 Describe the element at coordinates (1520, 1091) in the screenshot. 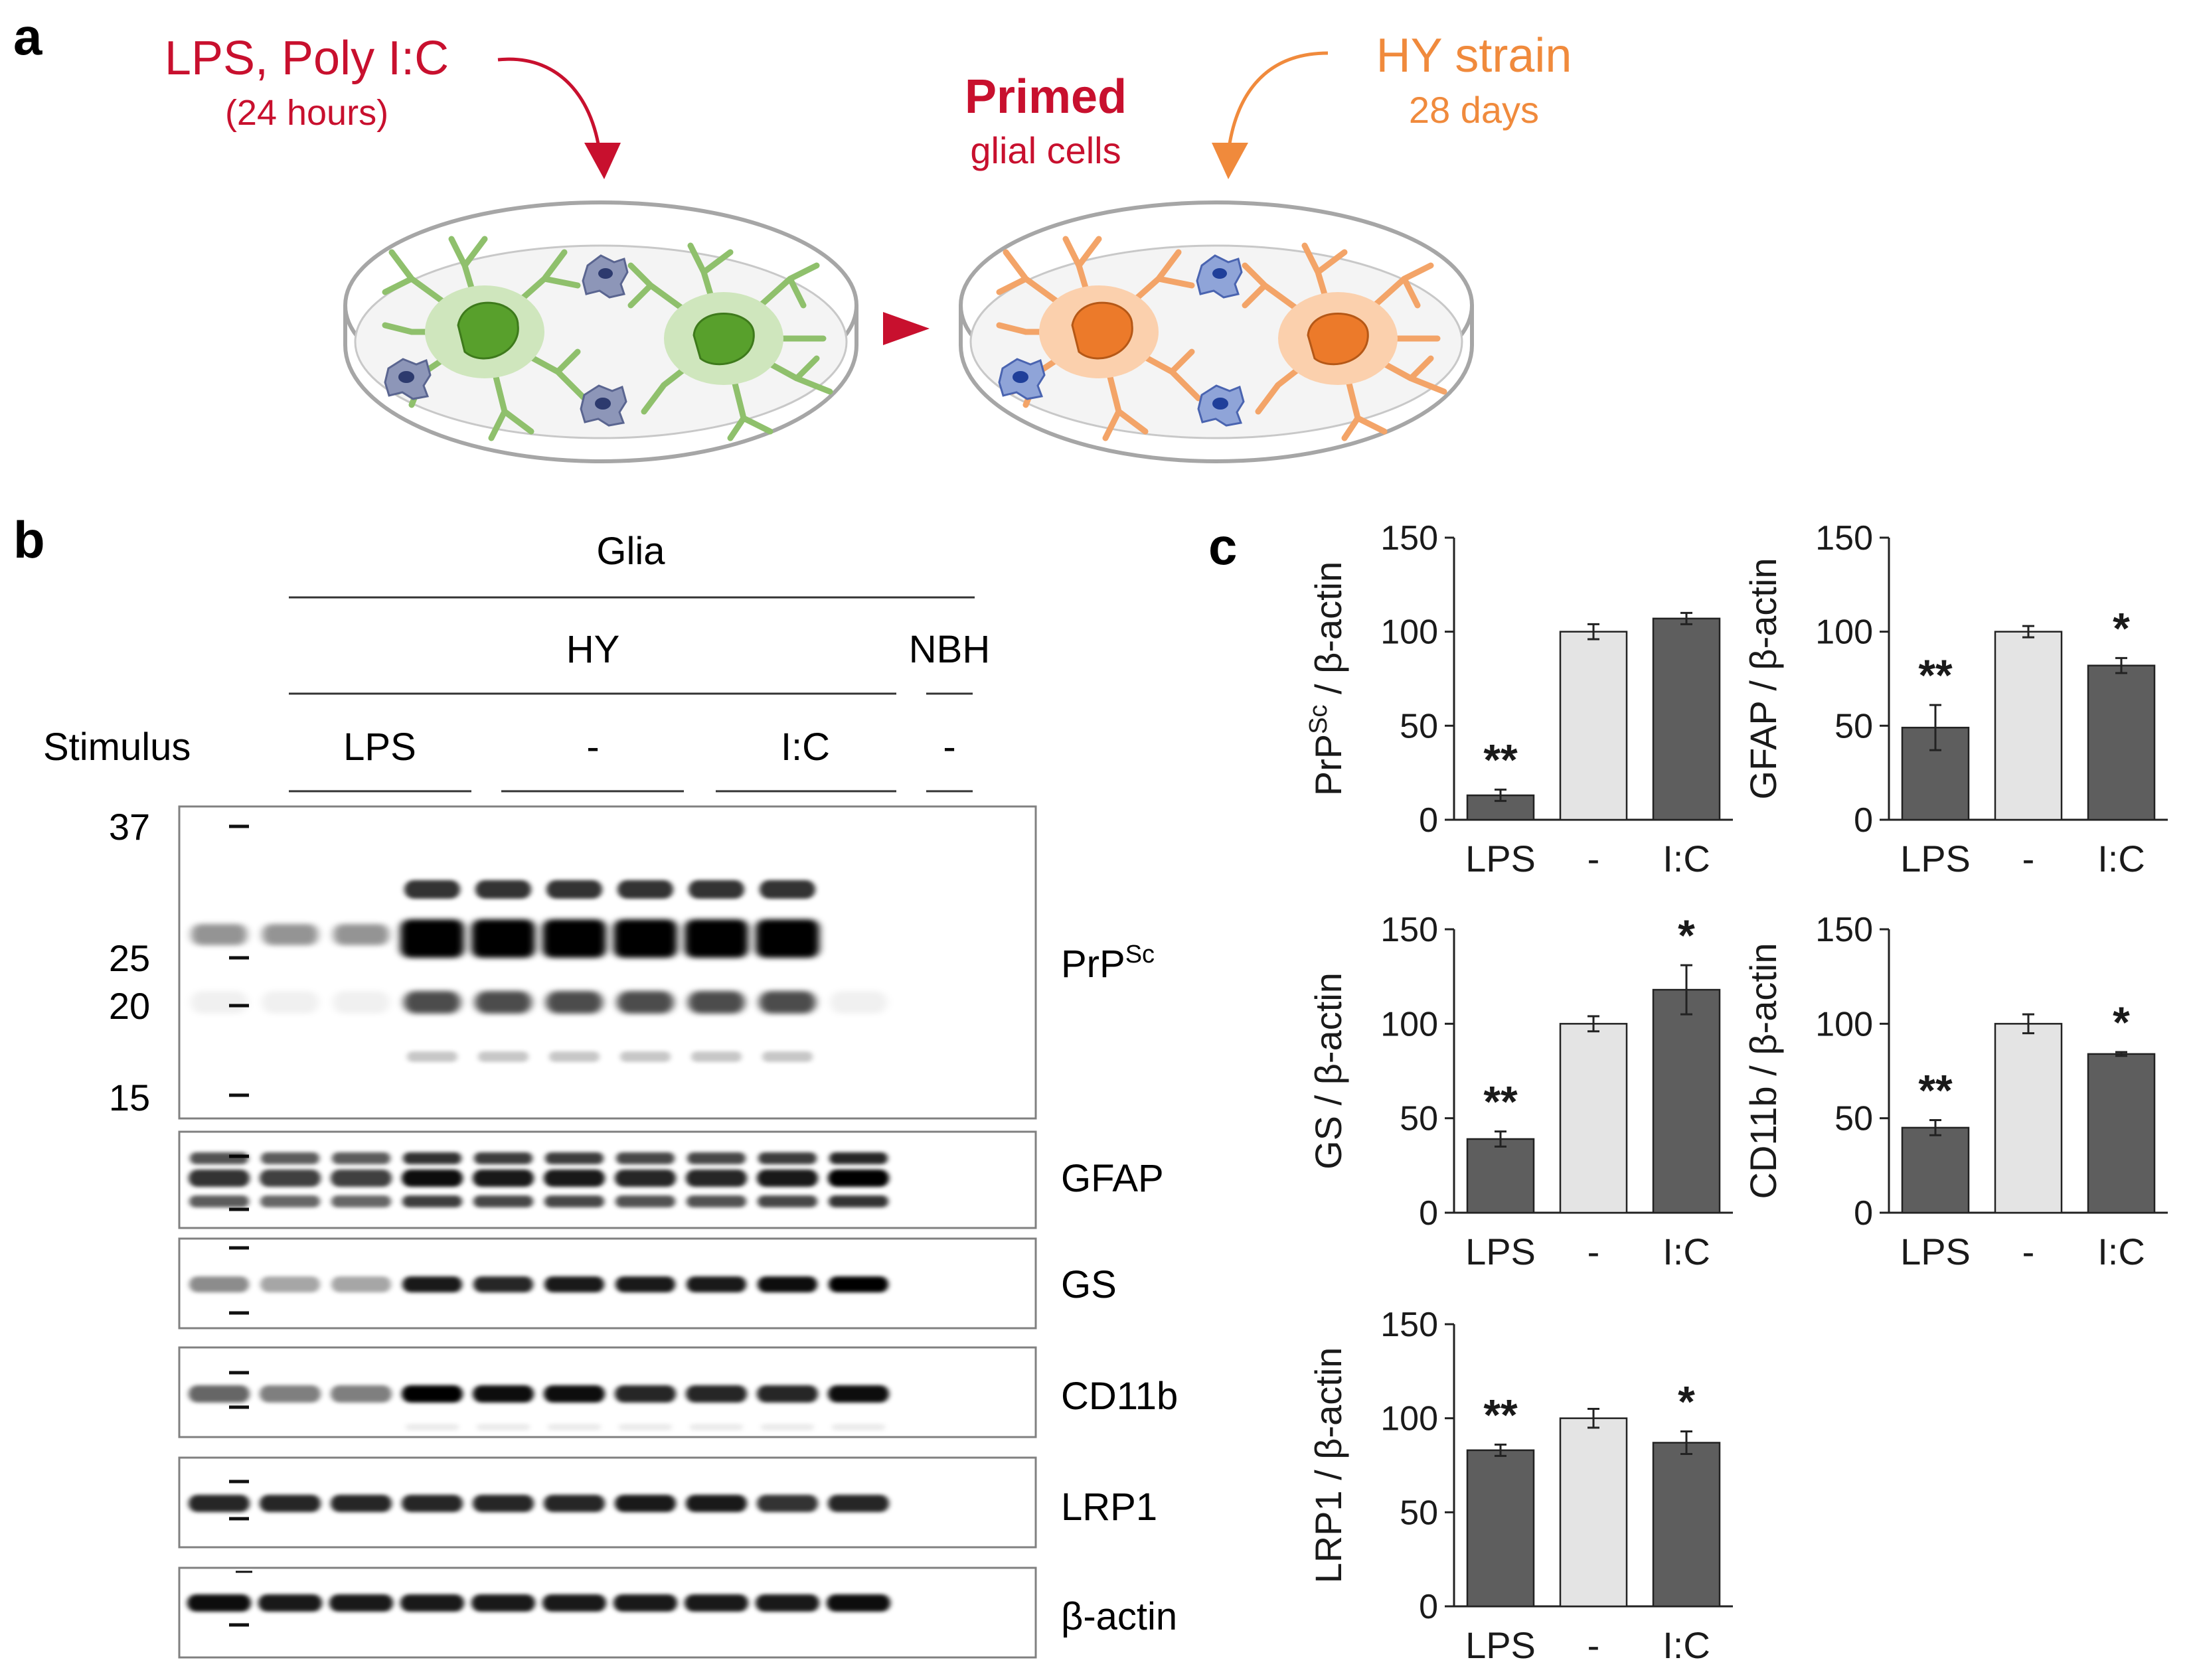

I see `bar-chart-gs: 0 50 100 150 GS / β-actin ** LPS - * I:C` at that location.